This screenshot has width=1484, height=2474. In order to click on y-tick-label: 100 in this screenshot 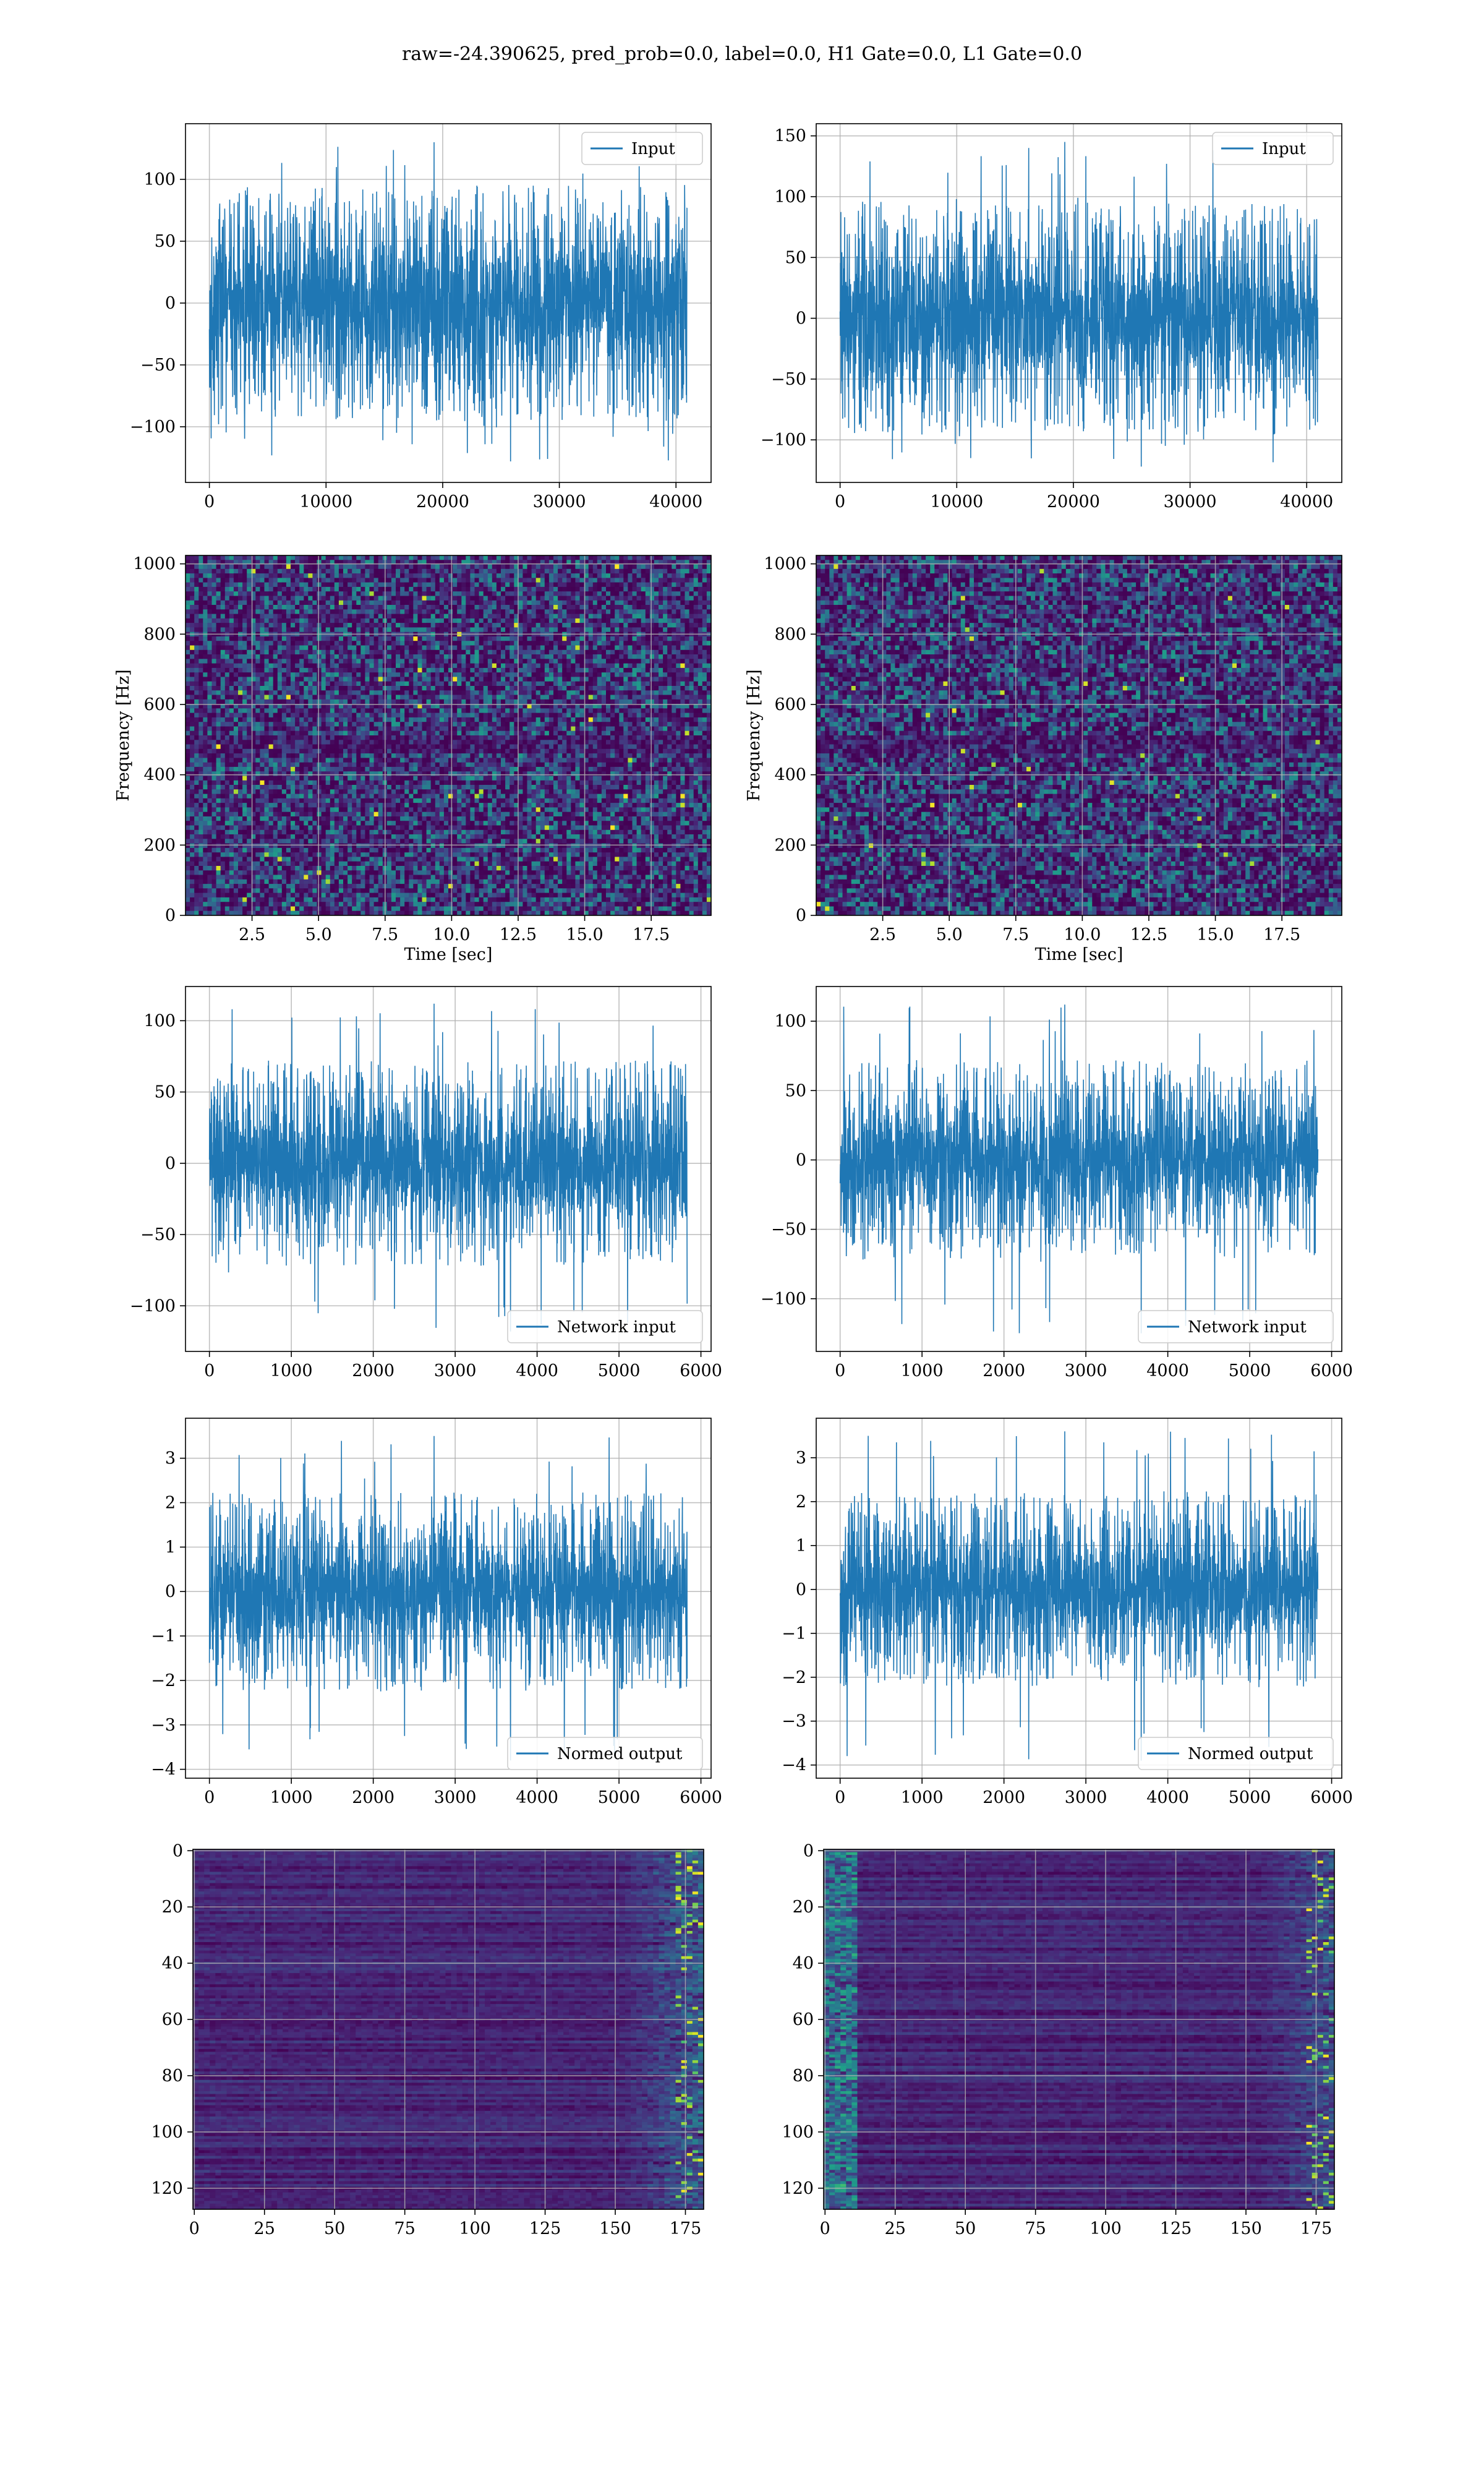, I will do `click(790, 197)`.